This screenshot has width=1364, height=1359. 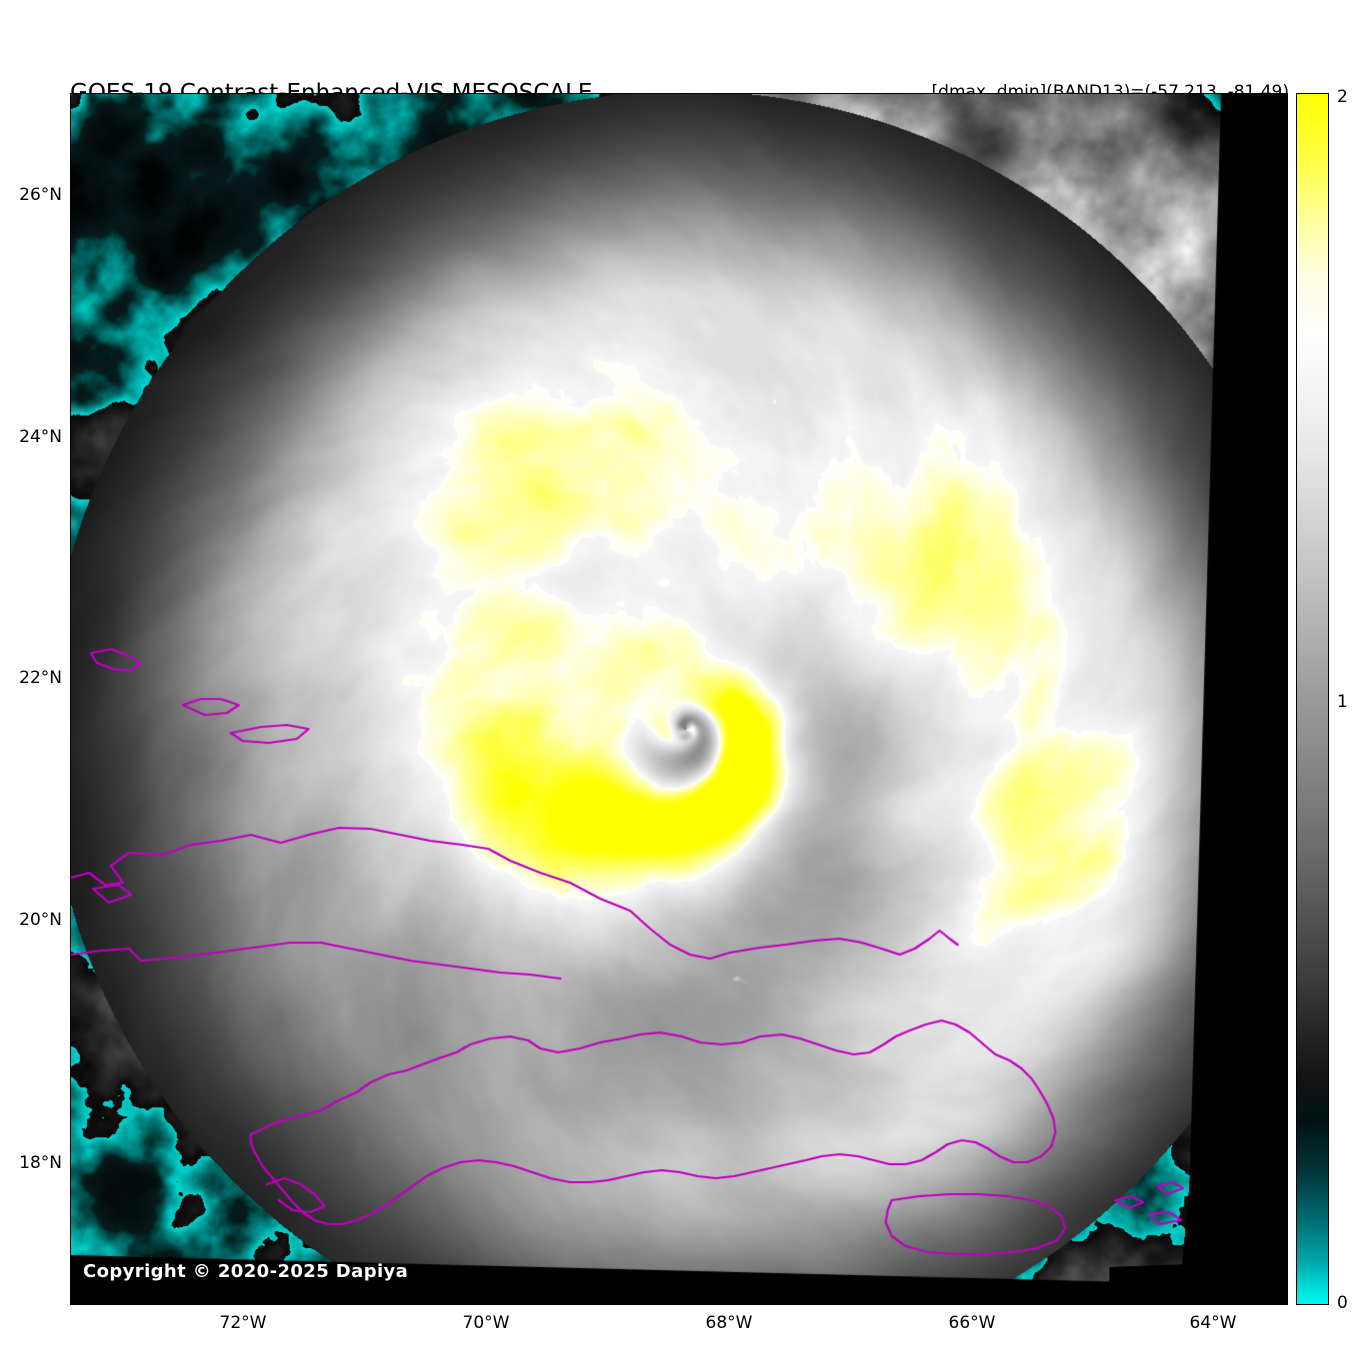 What do you see at coordinates (246, 1271) in the screenshot?
I see `copyright-label: Copyright © 2020-2025 Dapiya` at bounding box center [246, 1271].